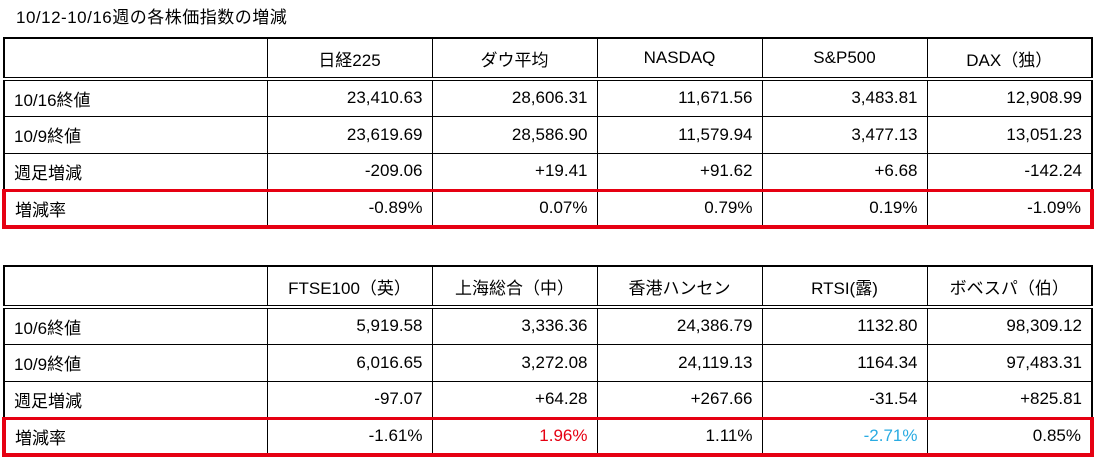  I want to click on cell-value: 3,483.81, so click(844, 97).